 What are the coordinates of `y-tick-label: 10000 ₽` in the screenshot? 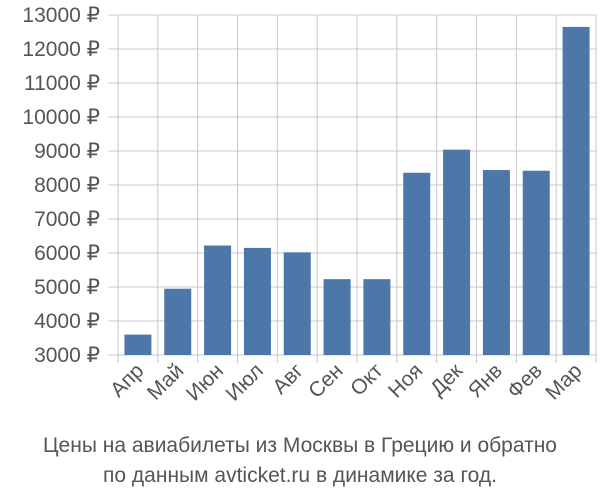 It's located at (61, 117).